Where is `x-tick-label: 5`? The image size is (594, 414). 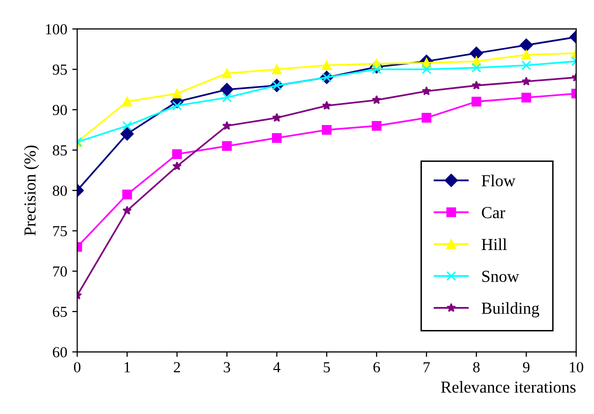
x-tick-label: 5 is located at coordinates (327, 367).